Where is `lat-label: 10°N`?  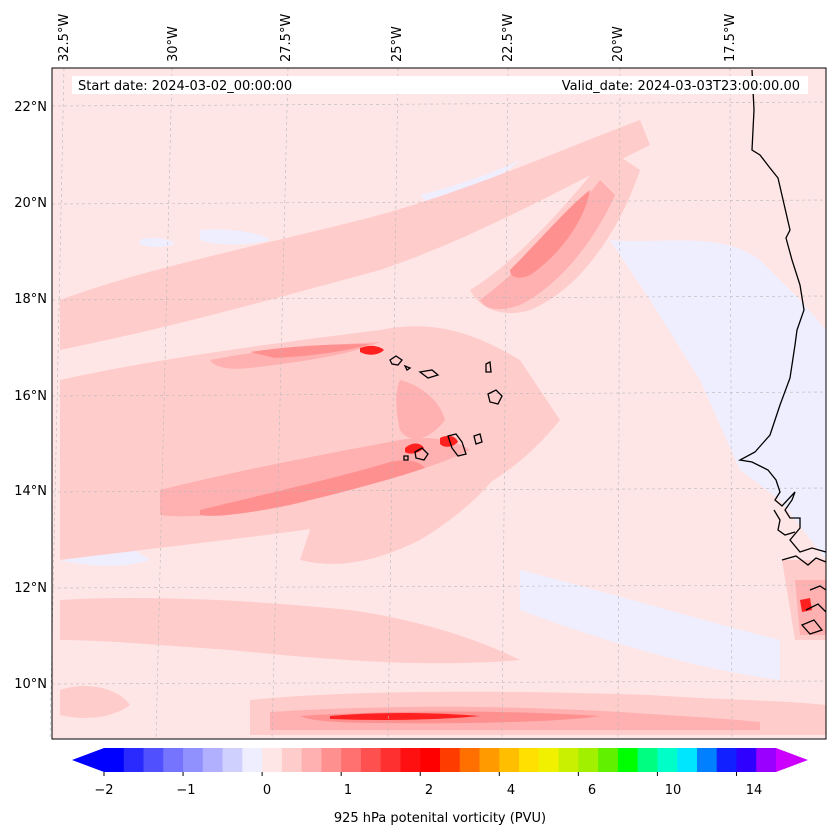 lat-label: 10°N is located at coordinates (30, 684).